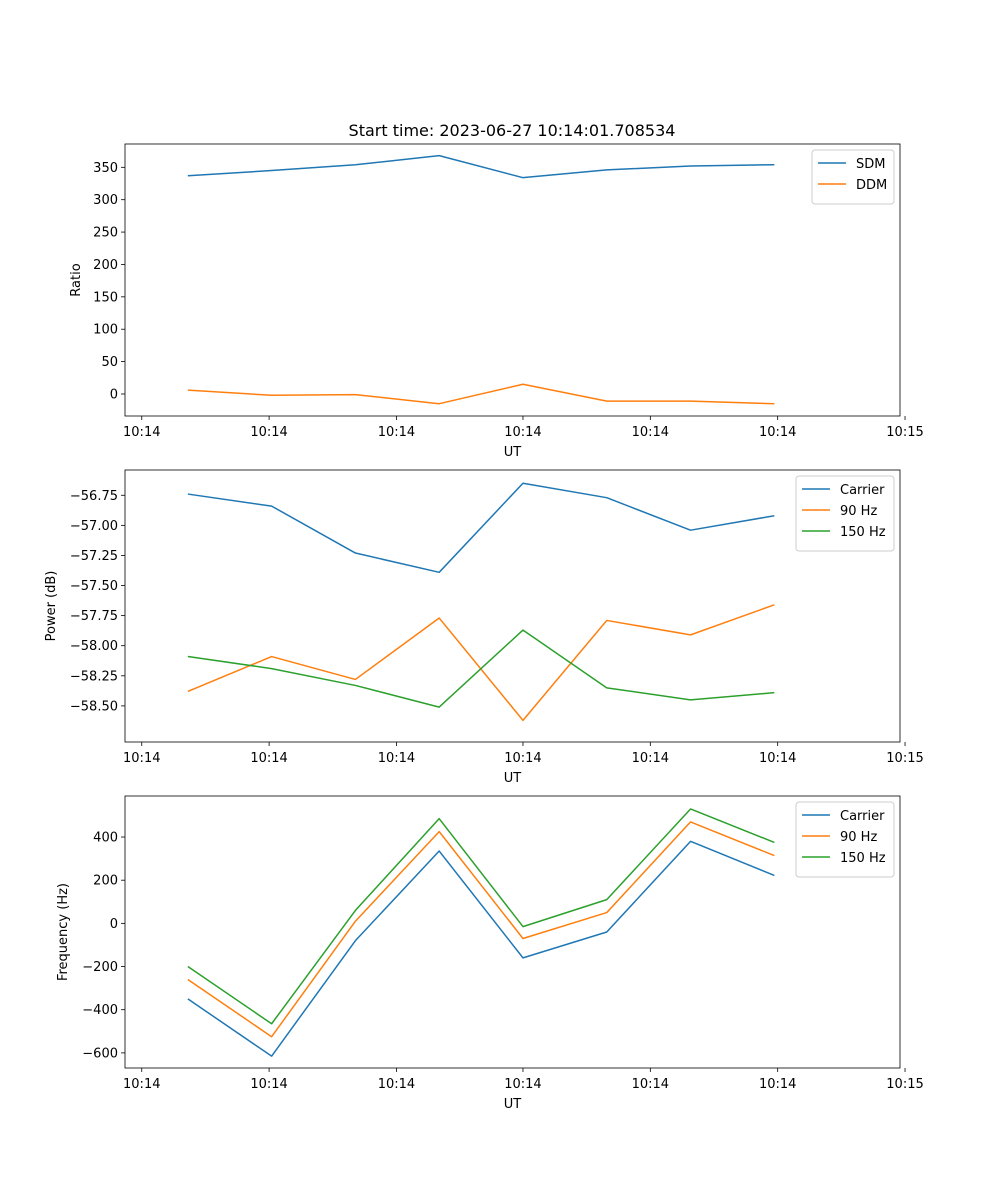  What do you see at coordinates (51, 606) in the screenshot?
I see `y-axis-label: Power (dB)` at bounding box center [51, 606].